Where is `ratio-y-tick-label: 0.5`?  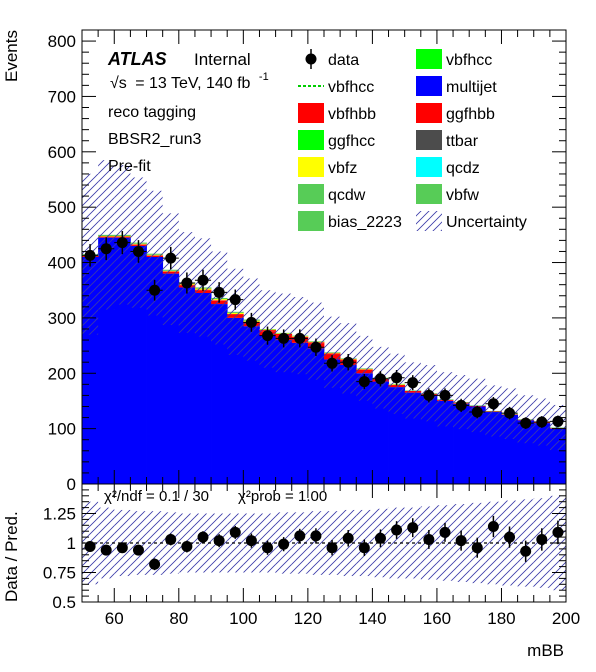 ratio-y-tick-label: 0.5 is located at coordinates (64, 602).